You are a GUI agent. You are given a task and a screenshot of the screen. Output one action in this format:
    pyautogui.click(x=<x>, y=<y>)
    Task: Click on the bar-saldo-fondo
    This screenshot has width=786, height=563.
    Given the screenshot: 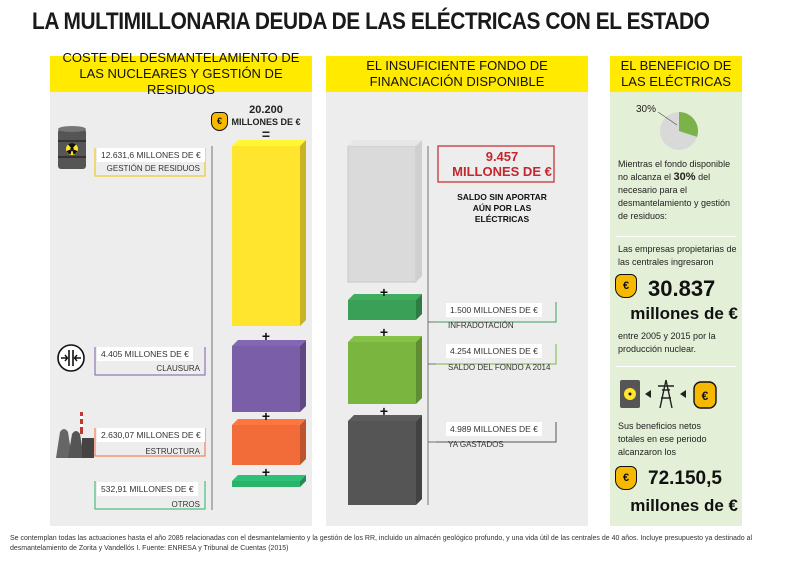 What is the action you would take?
    pyautogui.click(x=385, y=370)
    